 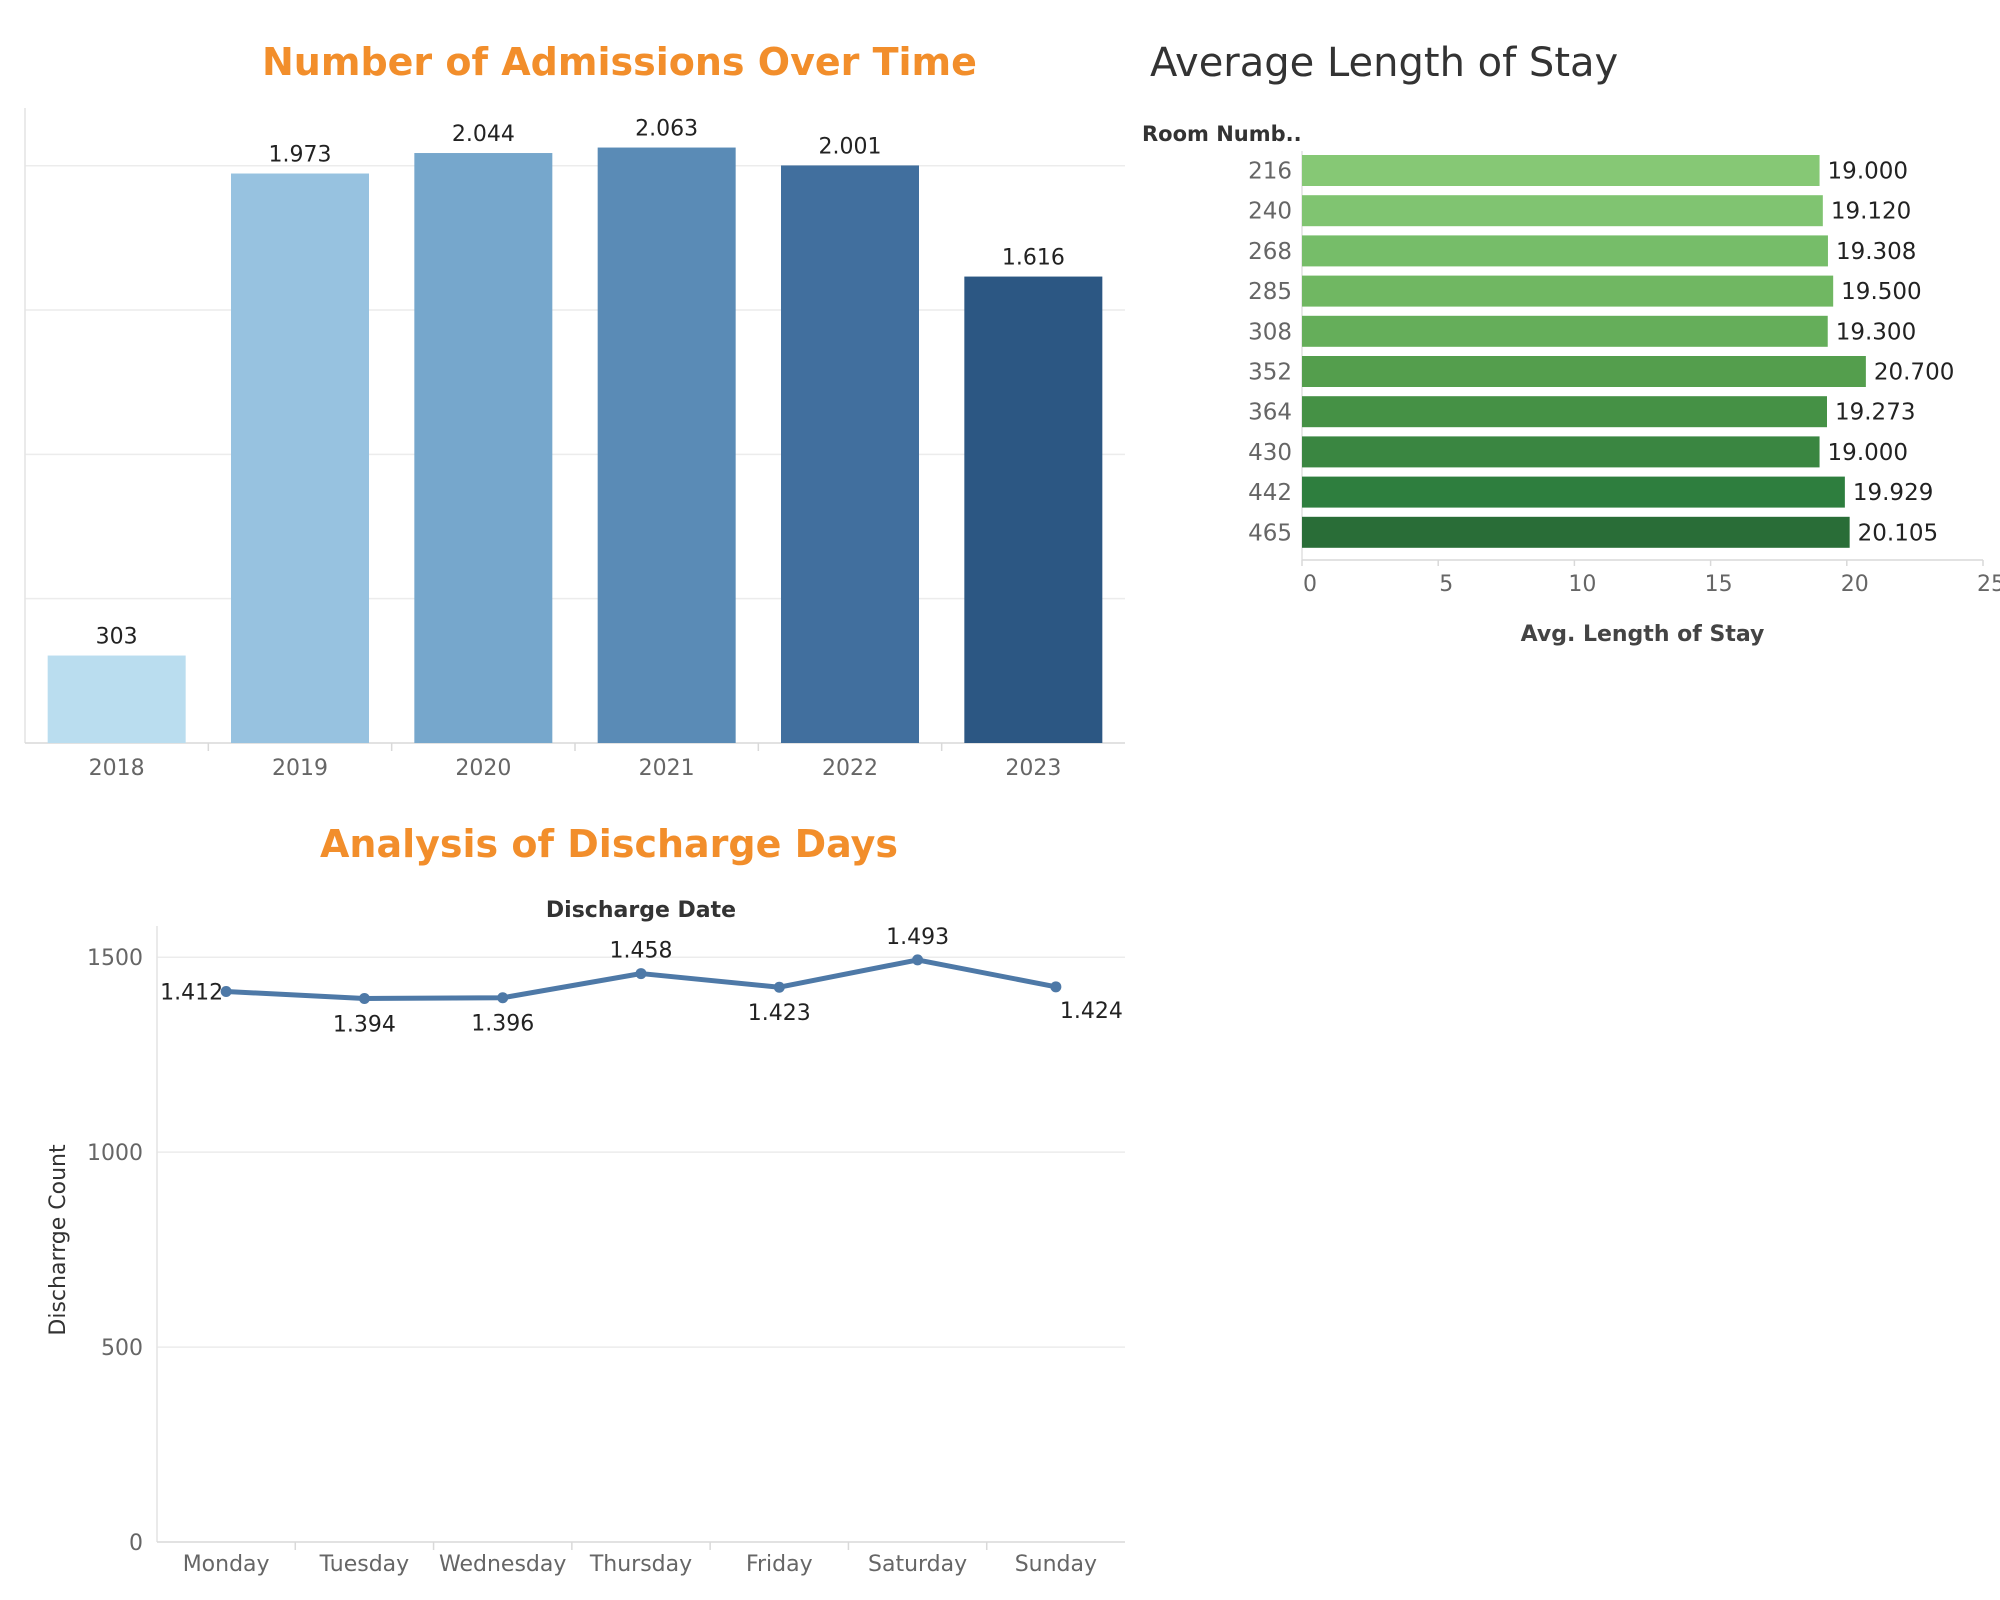 I want to click on x-tick-label-0: 0, so click(x=1310, y=584).